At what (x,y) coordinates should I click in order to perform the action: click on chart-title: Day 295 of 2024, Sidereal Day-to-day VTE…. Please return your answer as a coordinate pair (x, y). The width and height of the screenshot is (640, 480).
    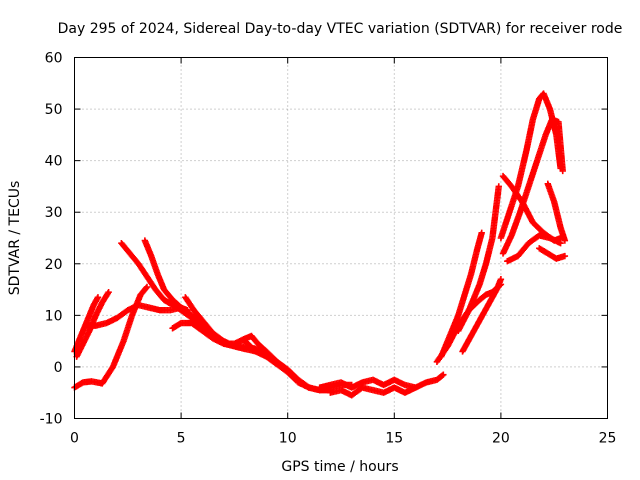
    Looking at the image, I should click on (340, 29).